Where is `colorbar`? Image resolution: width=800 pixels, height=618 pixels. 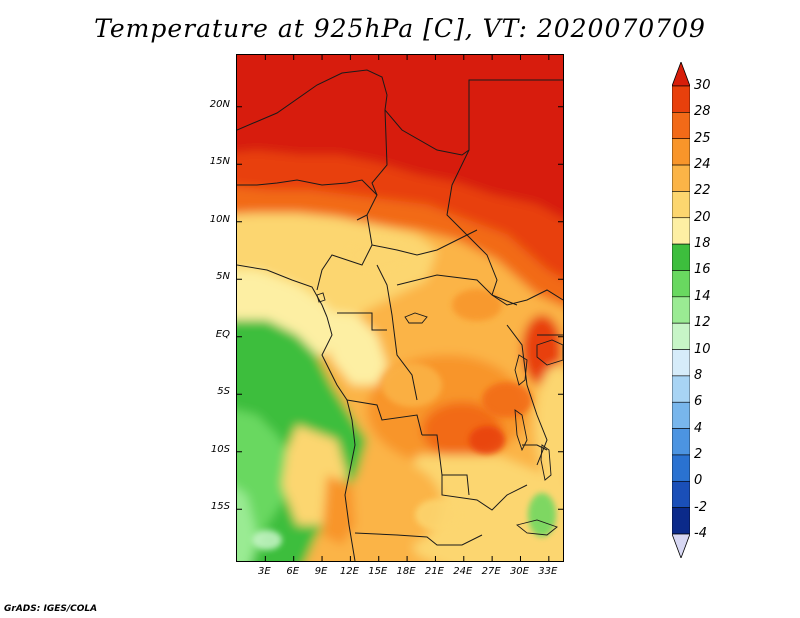 colorbar is located at coordinates (681, 310).